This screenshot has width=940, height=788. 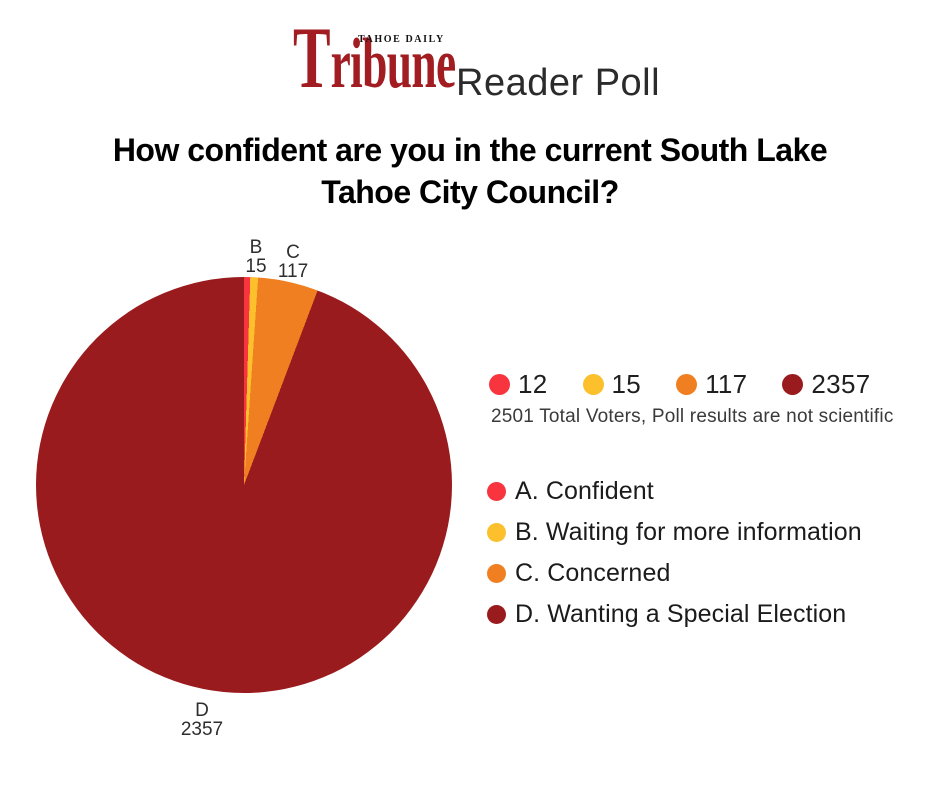 I want to click on pie-slice-label-d: D 2357, so click(x=202, y=720).